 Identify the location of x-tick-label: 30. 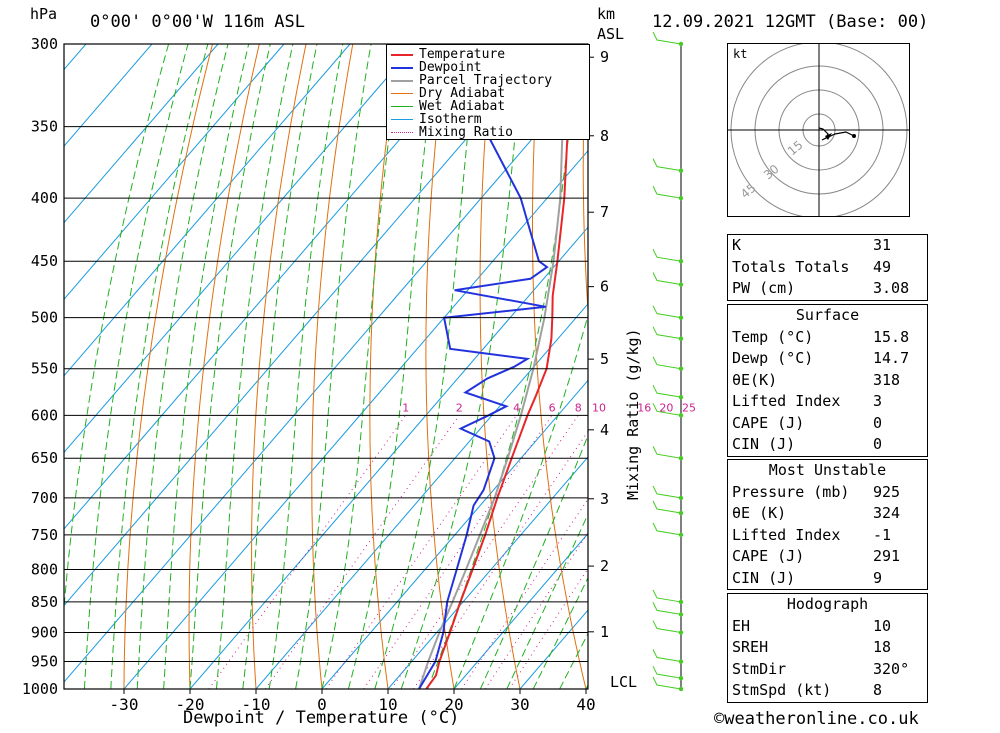
(519, 704).